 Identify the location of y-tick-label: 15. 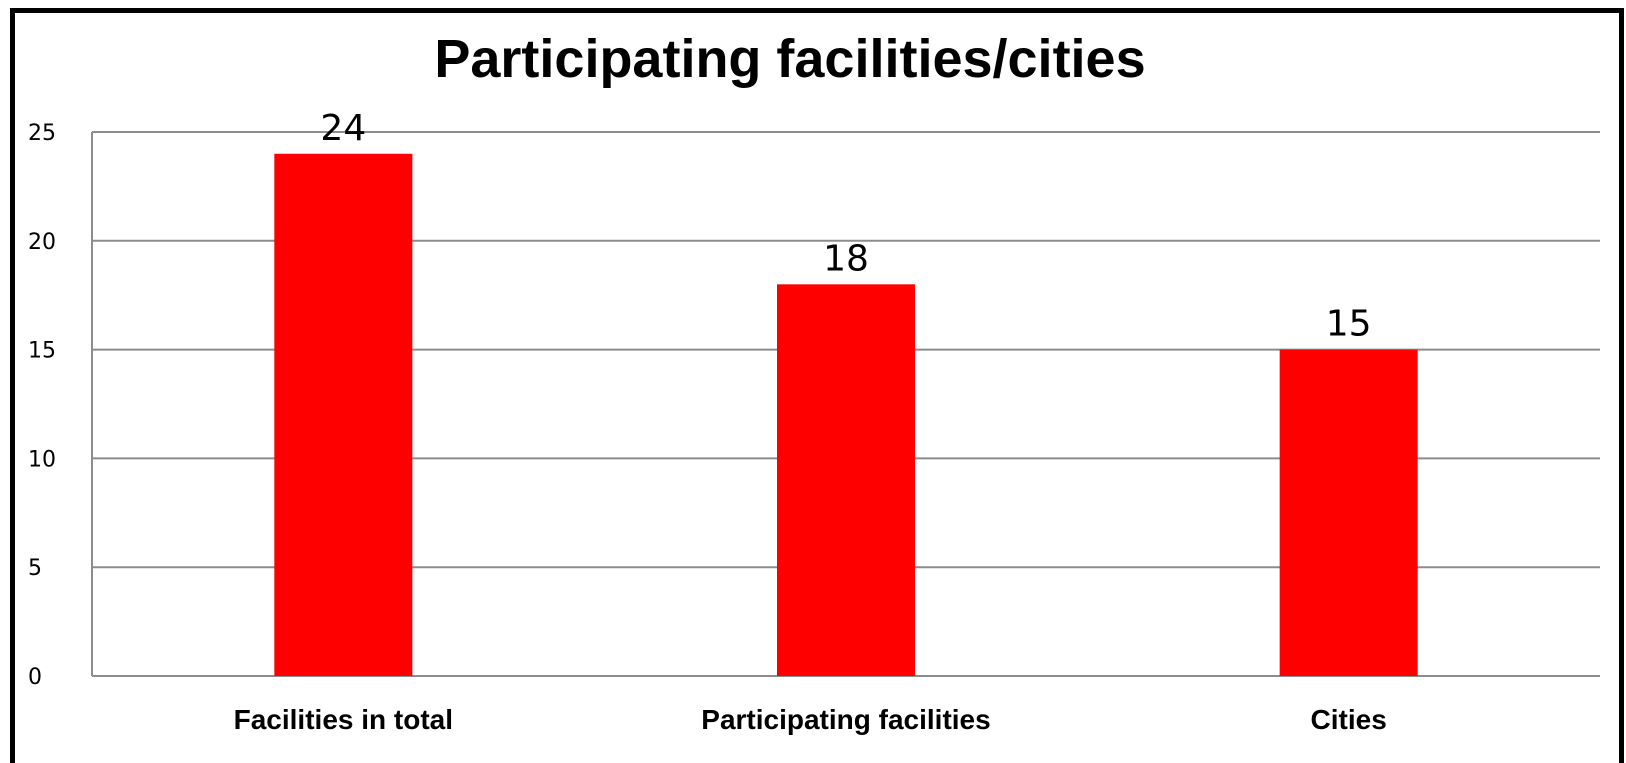
(42, 351).